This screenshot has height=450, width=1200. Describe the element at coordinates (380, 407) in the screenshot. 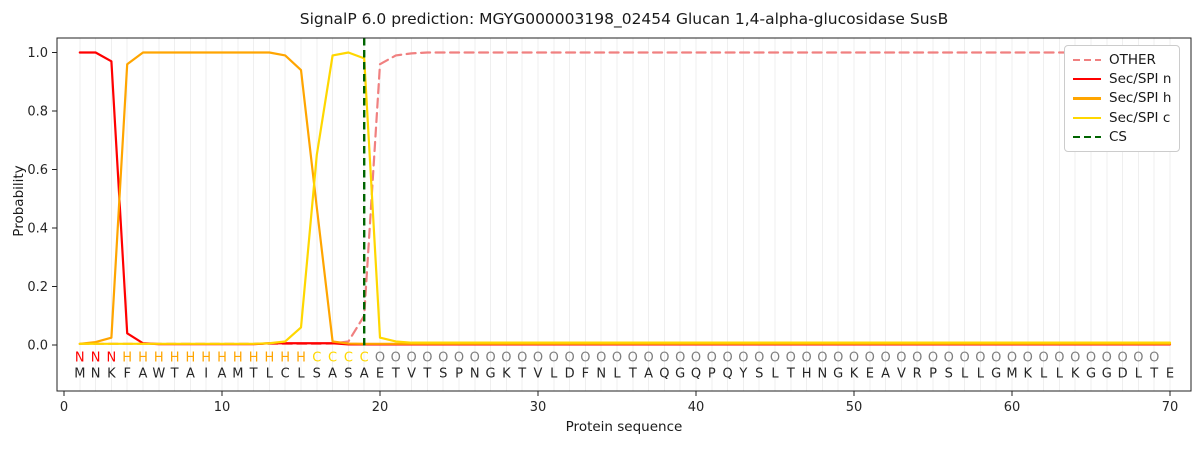

I see `svg-text: 20` at that location.